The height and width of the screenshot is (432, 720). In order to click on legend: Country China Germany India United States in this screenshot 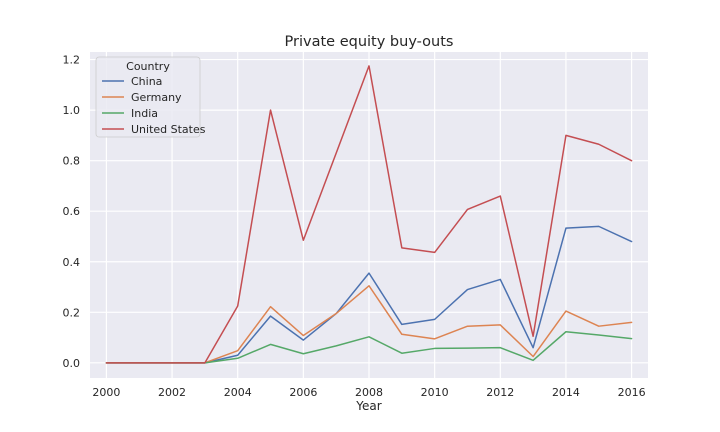, I will do `click(150, 97)`.